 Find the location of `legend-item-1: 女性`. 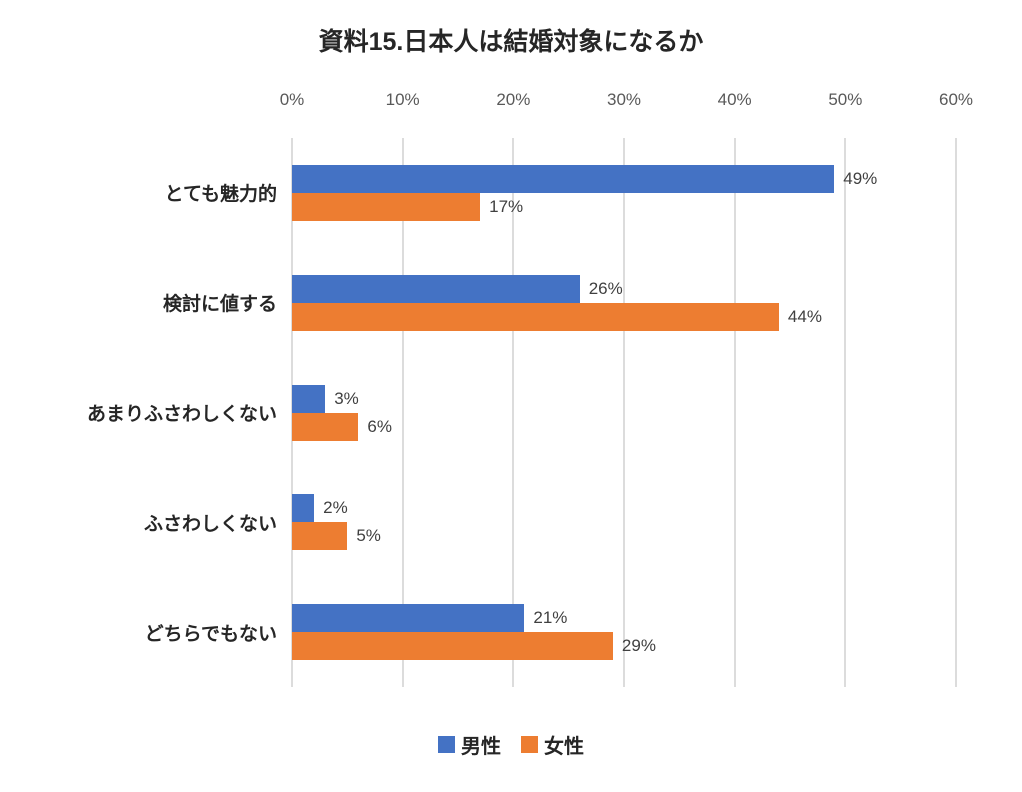

legend-item-1: 女性 is located at coordinates (552, 744).